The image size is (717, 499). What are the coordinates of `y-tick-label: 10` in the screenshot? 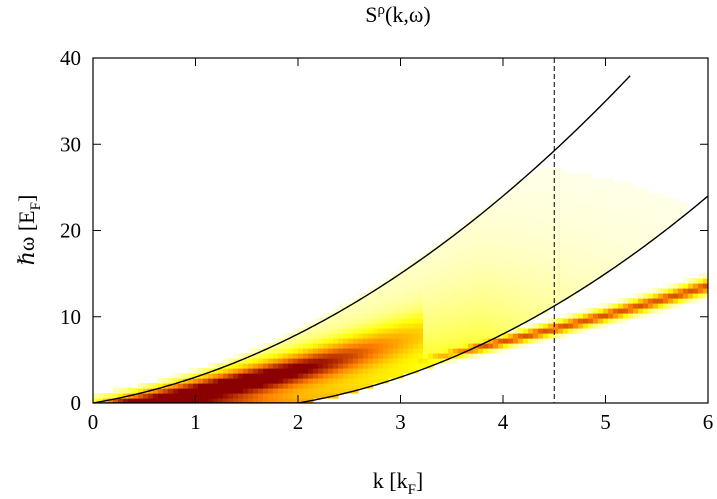 It's located at (70, 317).